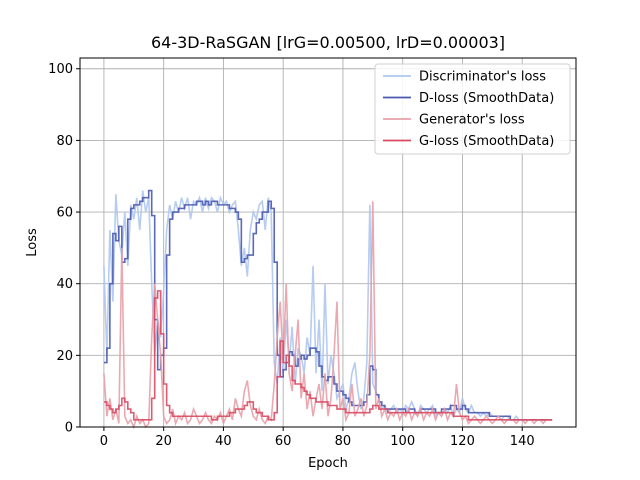  What do you see at coordinates (64, 249) in the screenshot?
I see `y-axis-ticks: 0 20 40 60 80 100` at bounding box center [64, 249].